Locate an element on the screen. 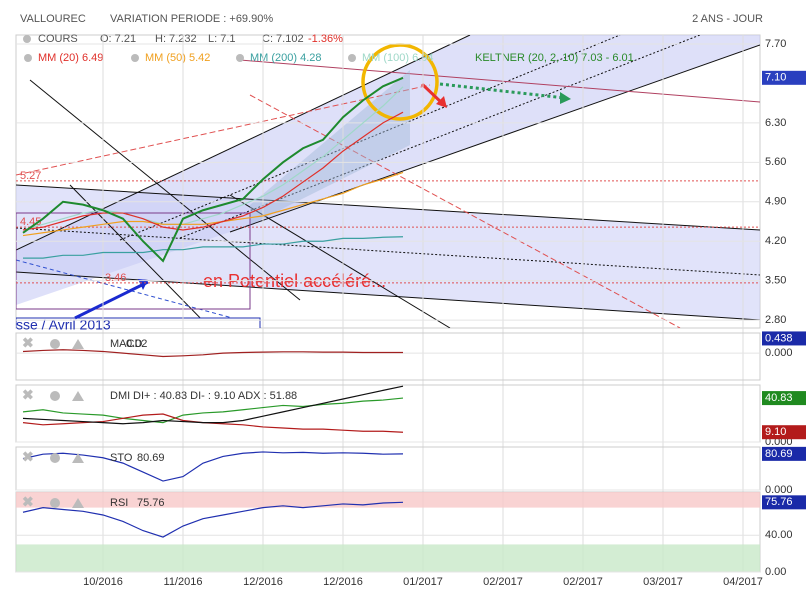 The height and width of the screenshot is (599, 808). y-tick-label: 7.70 is located at coordinates (775, 44).